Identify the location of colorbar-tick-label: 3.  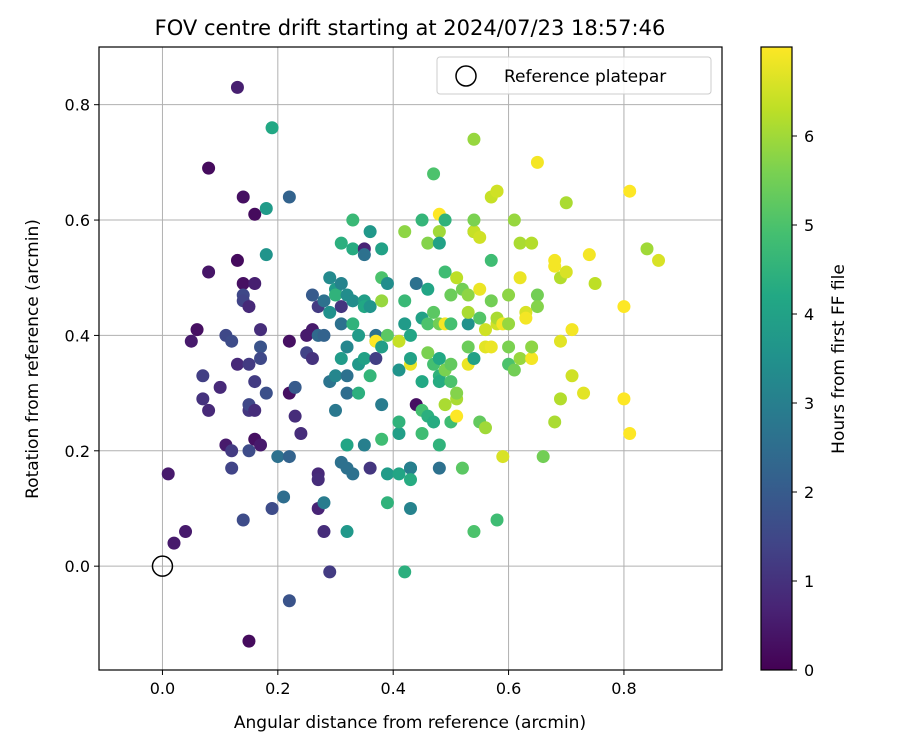
(809, 403).